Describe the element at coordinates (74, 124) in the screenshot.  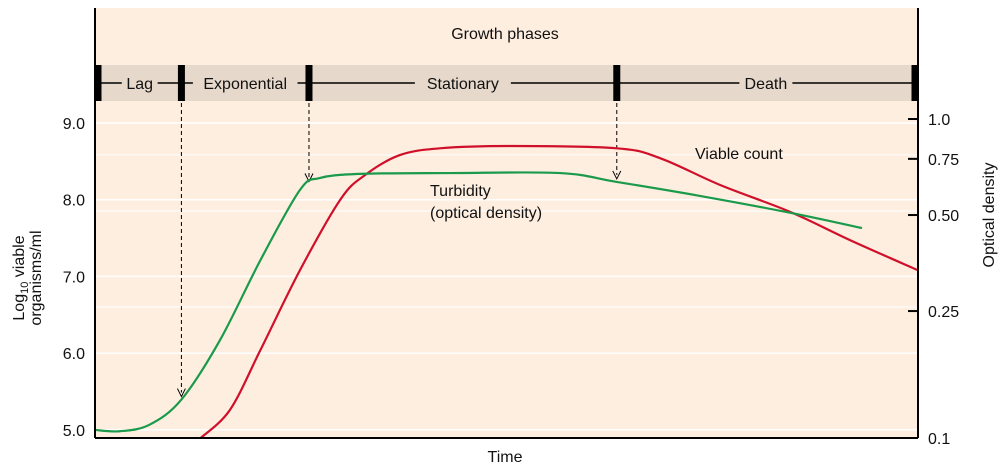
I see `y-tick-label: 9.0` at that location.